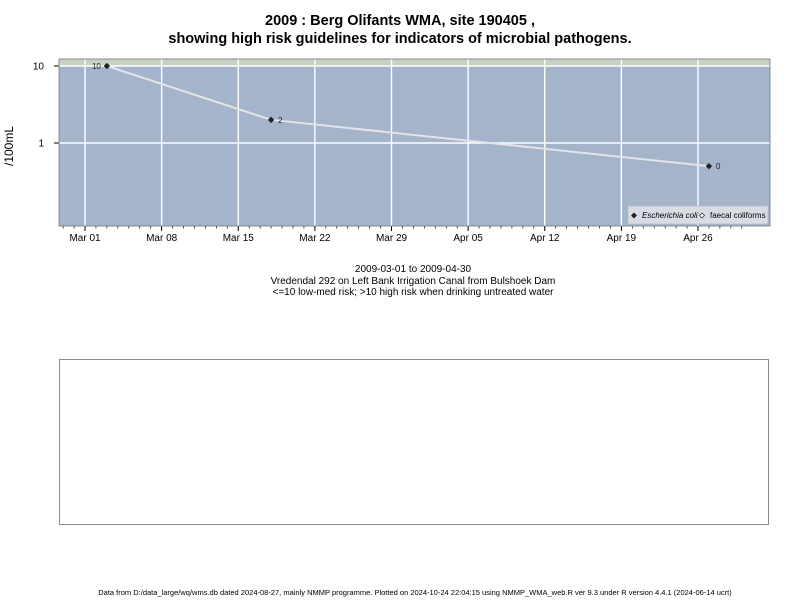  I want to click on x-tick-label: Mar 29, so click(392, 238).